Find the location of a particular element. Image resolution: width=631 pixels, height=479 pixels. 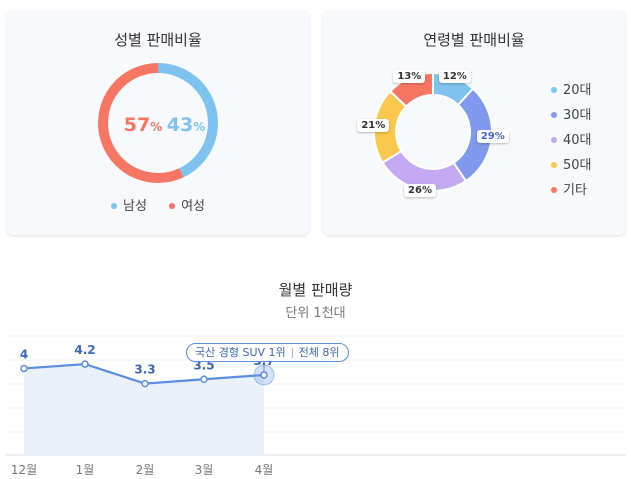

legend-item-age: 50대 is located at coordinates (571, 170).